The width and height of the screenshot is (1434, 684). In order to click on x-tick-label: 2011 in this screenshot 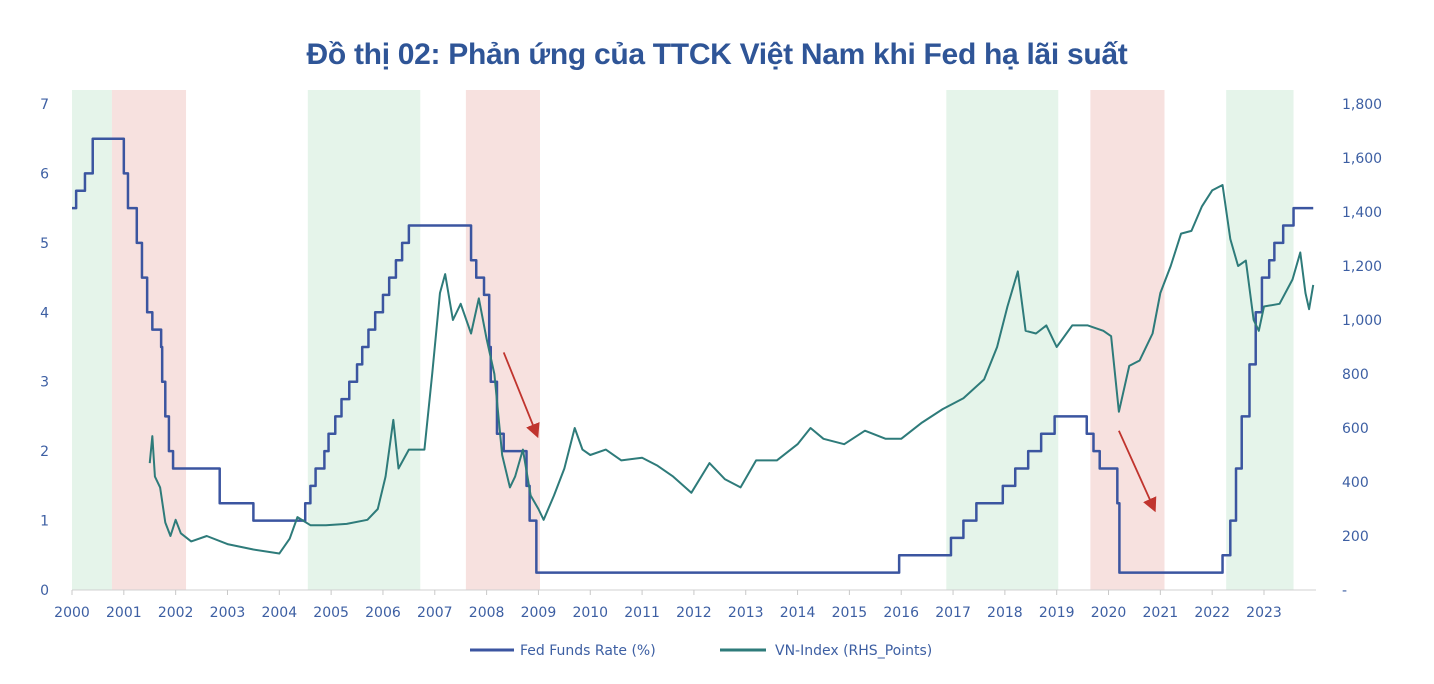, I will do `click(642, 613)`.